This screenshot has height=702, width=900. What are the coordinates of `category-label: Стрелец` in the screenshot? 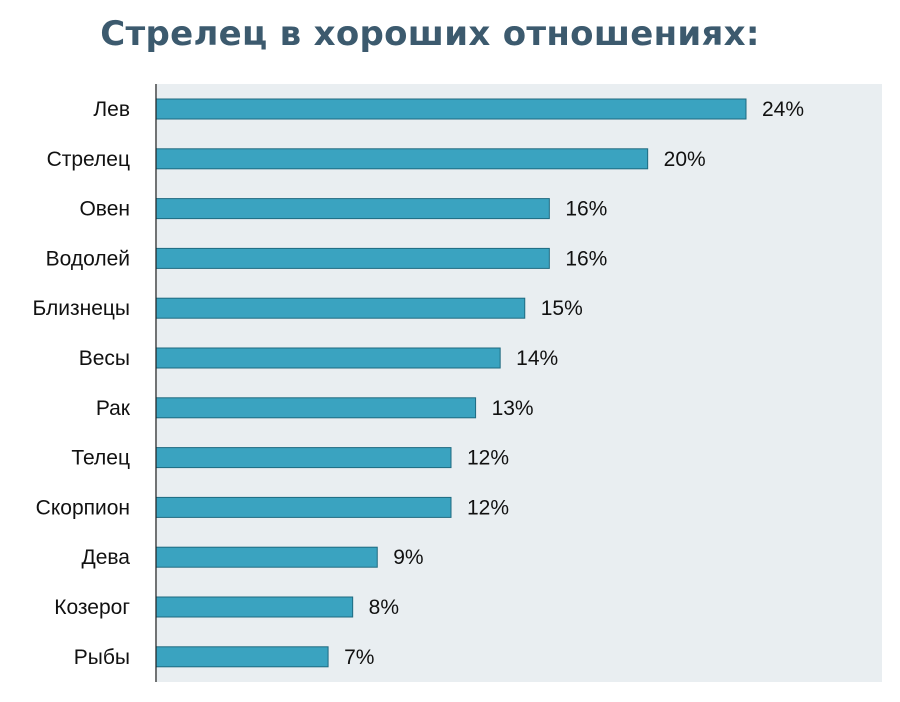 It's located at (88, 159).